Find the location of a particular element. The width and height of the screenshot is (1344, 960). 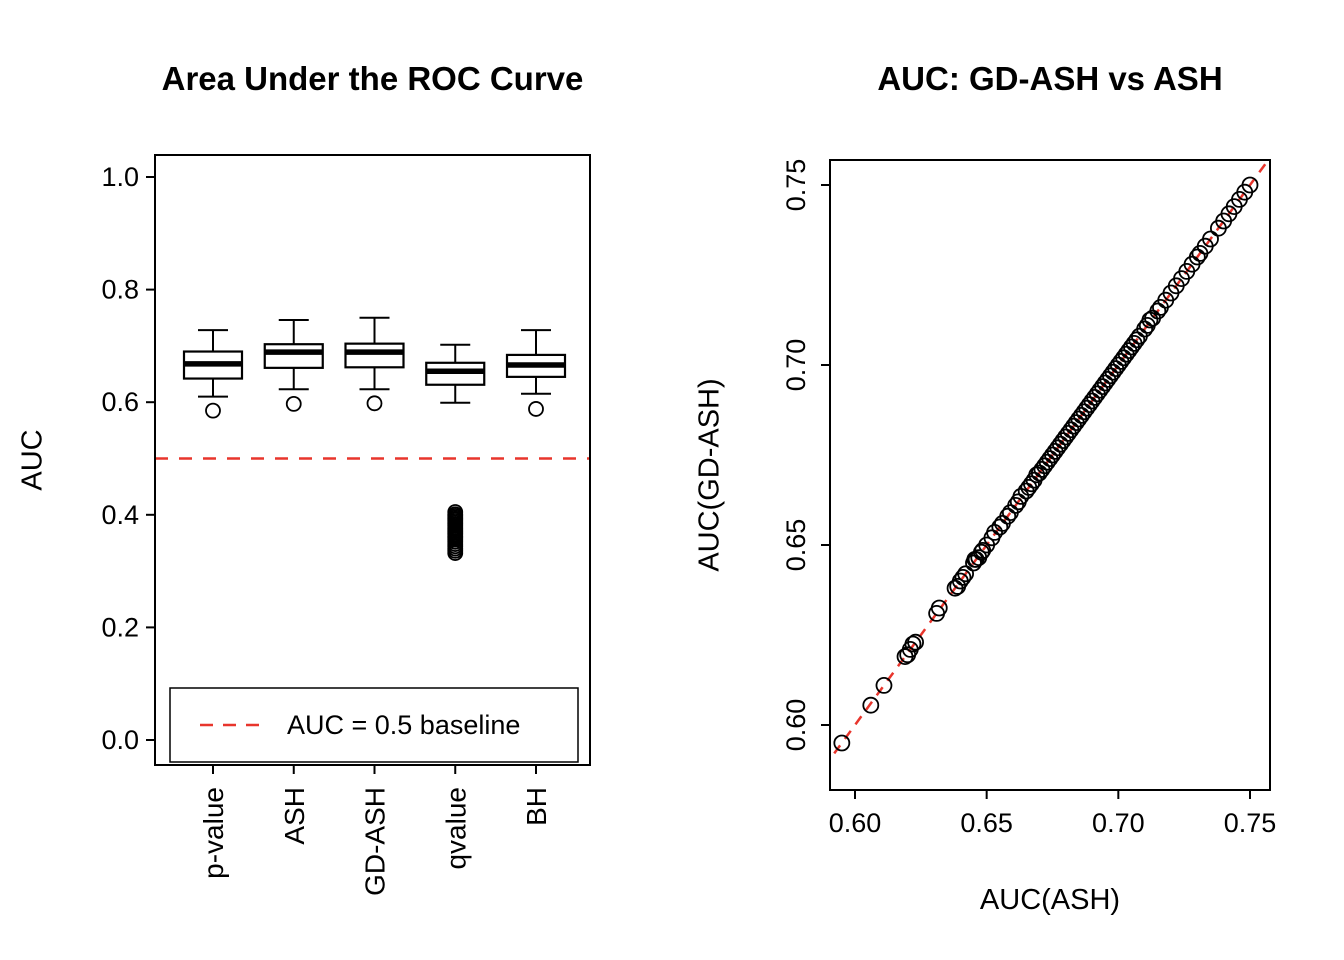

y-tick-label: 0.70 is located at coordinates (796, 365).